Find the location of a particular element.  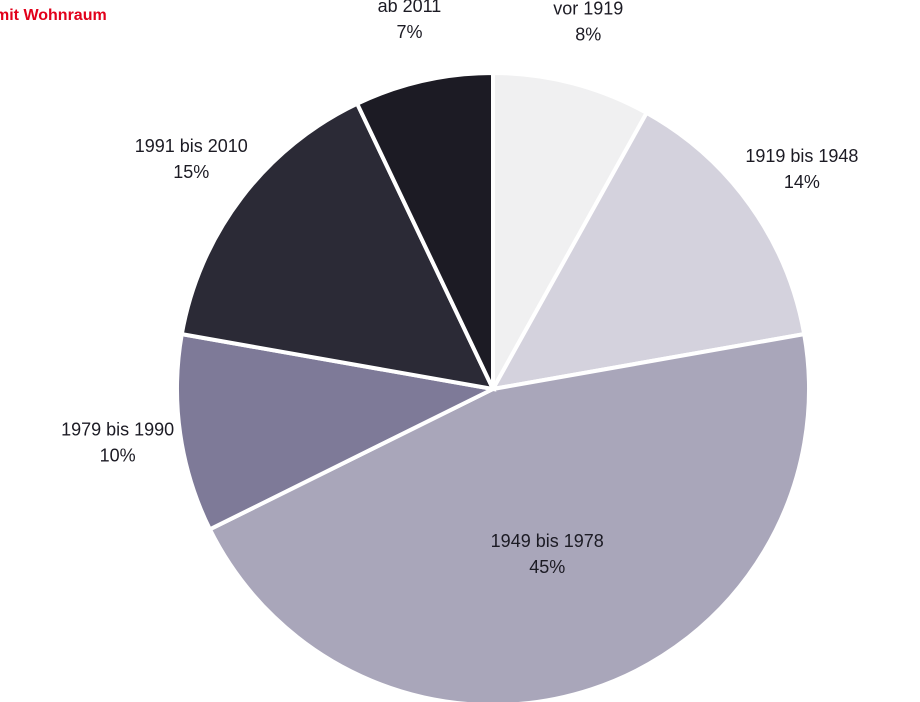

slice-value-label: 10% is located at coordinates (118, 456).